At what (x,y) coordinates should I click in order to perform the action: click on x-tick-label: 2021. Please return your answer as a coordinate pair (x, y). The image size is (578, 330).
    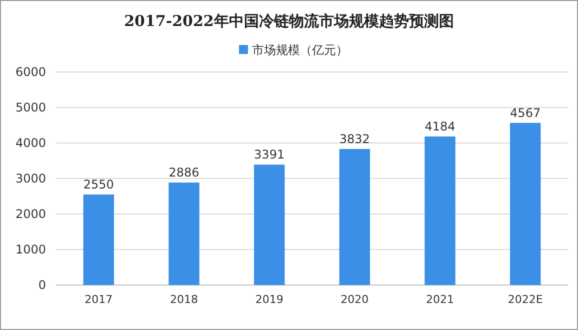
    Looking at the image, I should click on (440, 299).